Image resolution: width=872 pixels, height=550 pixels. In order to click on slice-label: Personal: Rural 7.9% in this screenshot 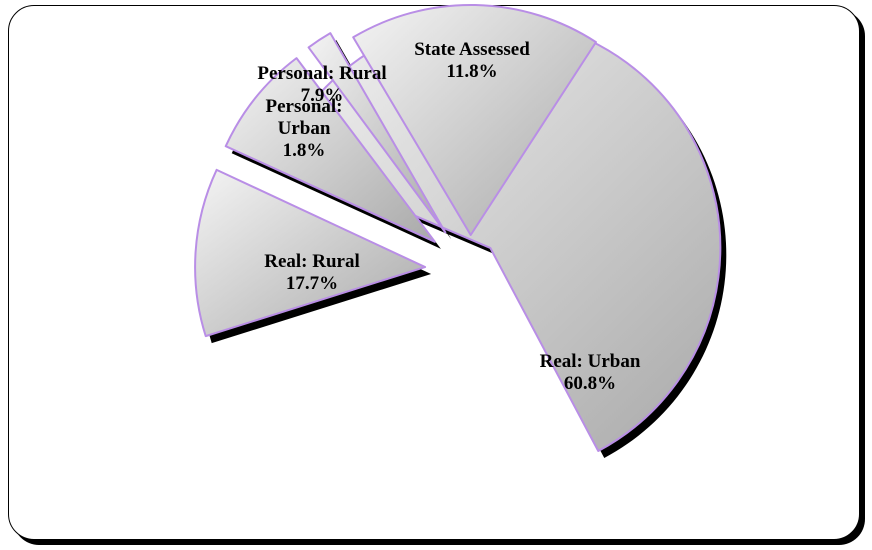, I will do `click(321, 84)`.